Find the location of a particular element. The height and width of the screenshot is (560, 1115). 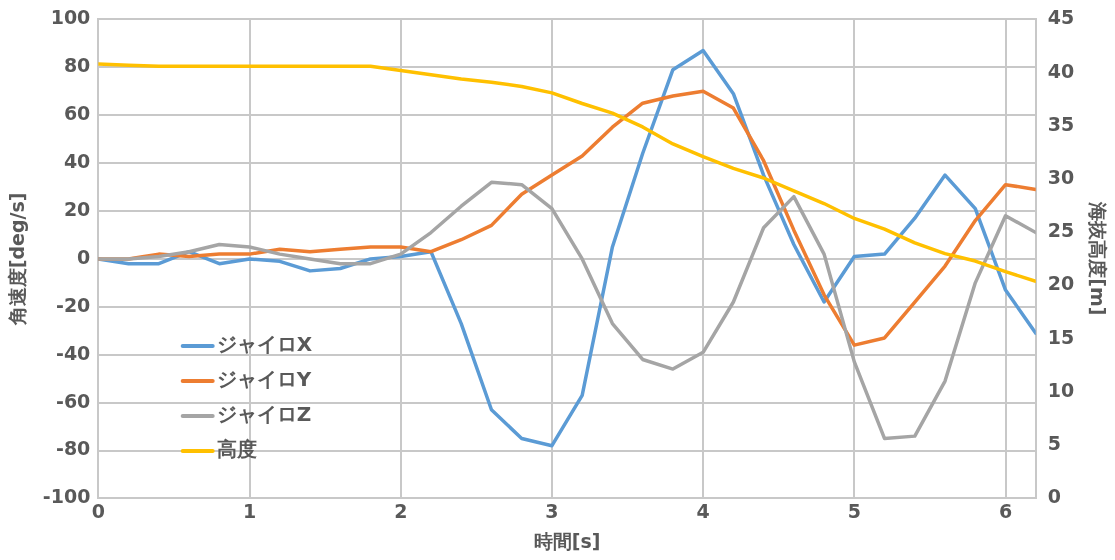

x-tick-label: 3 is located at coordinates (552, 510).